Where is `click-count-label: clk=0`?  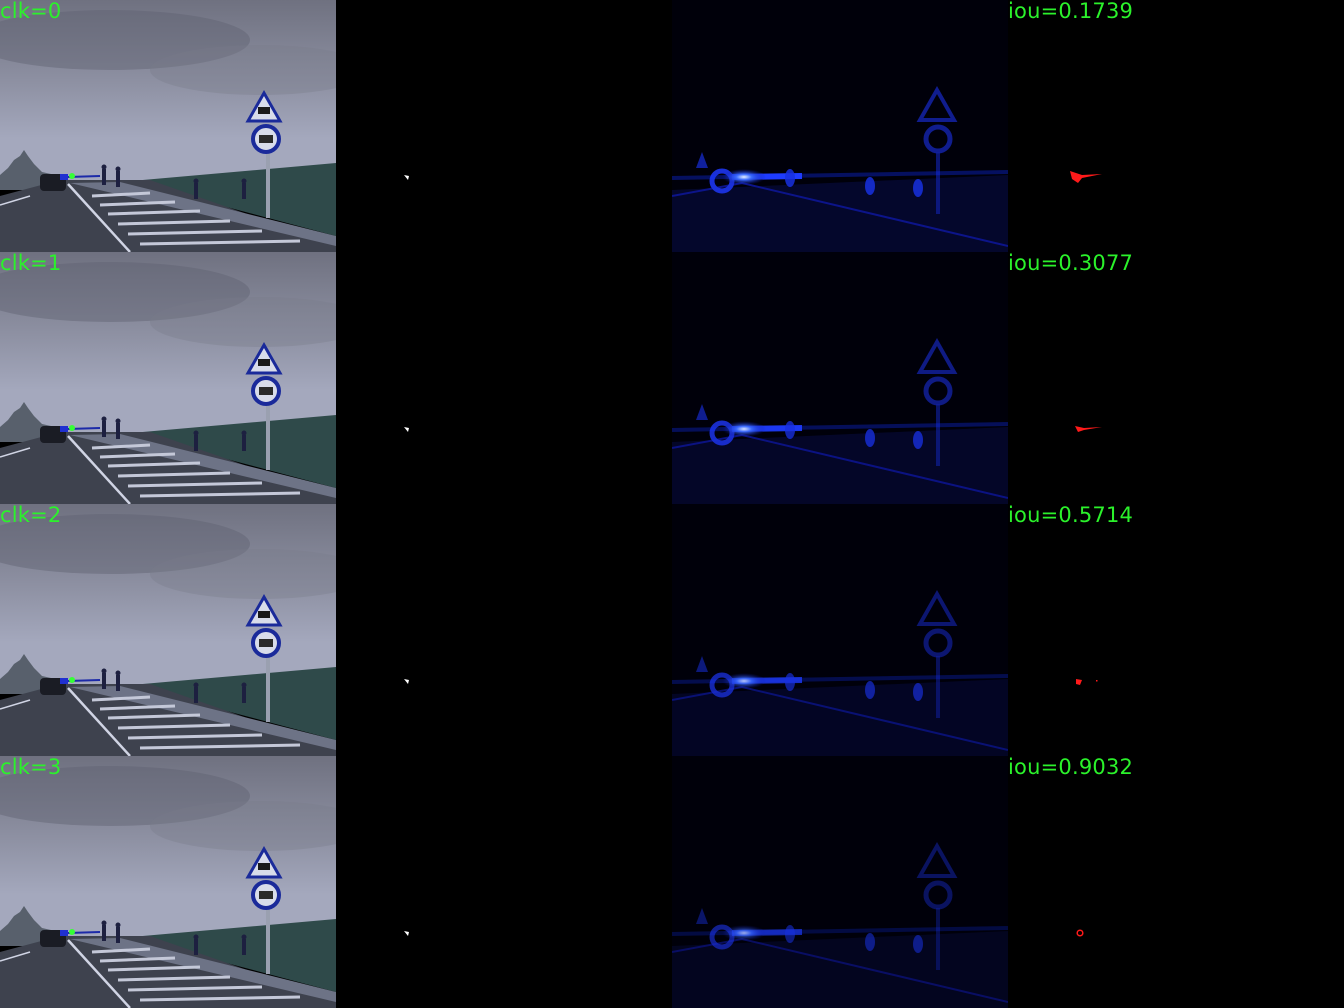 click-count-label: clk=0 is located at coordinates (31, 11).